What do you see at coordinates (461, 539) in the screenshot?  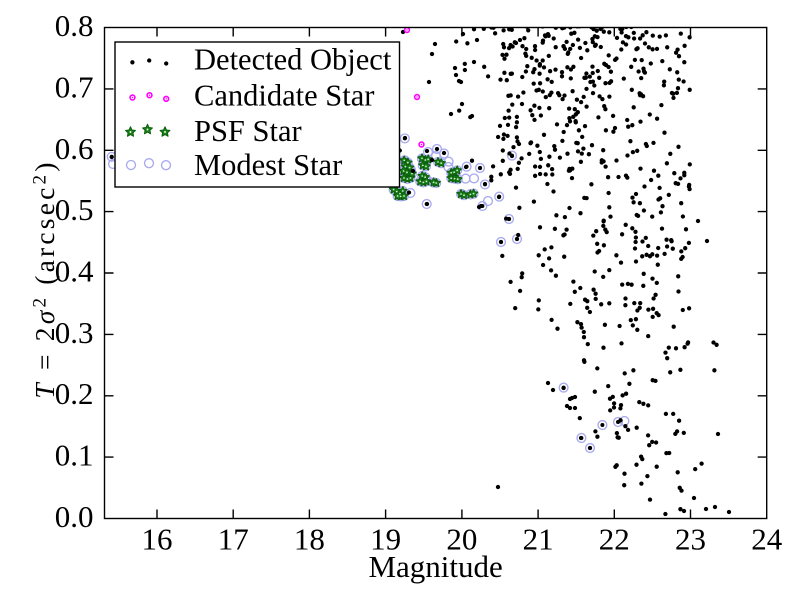 I see `svg-text: 20` at bounding box center [461, 539].